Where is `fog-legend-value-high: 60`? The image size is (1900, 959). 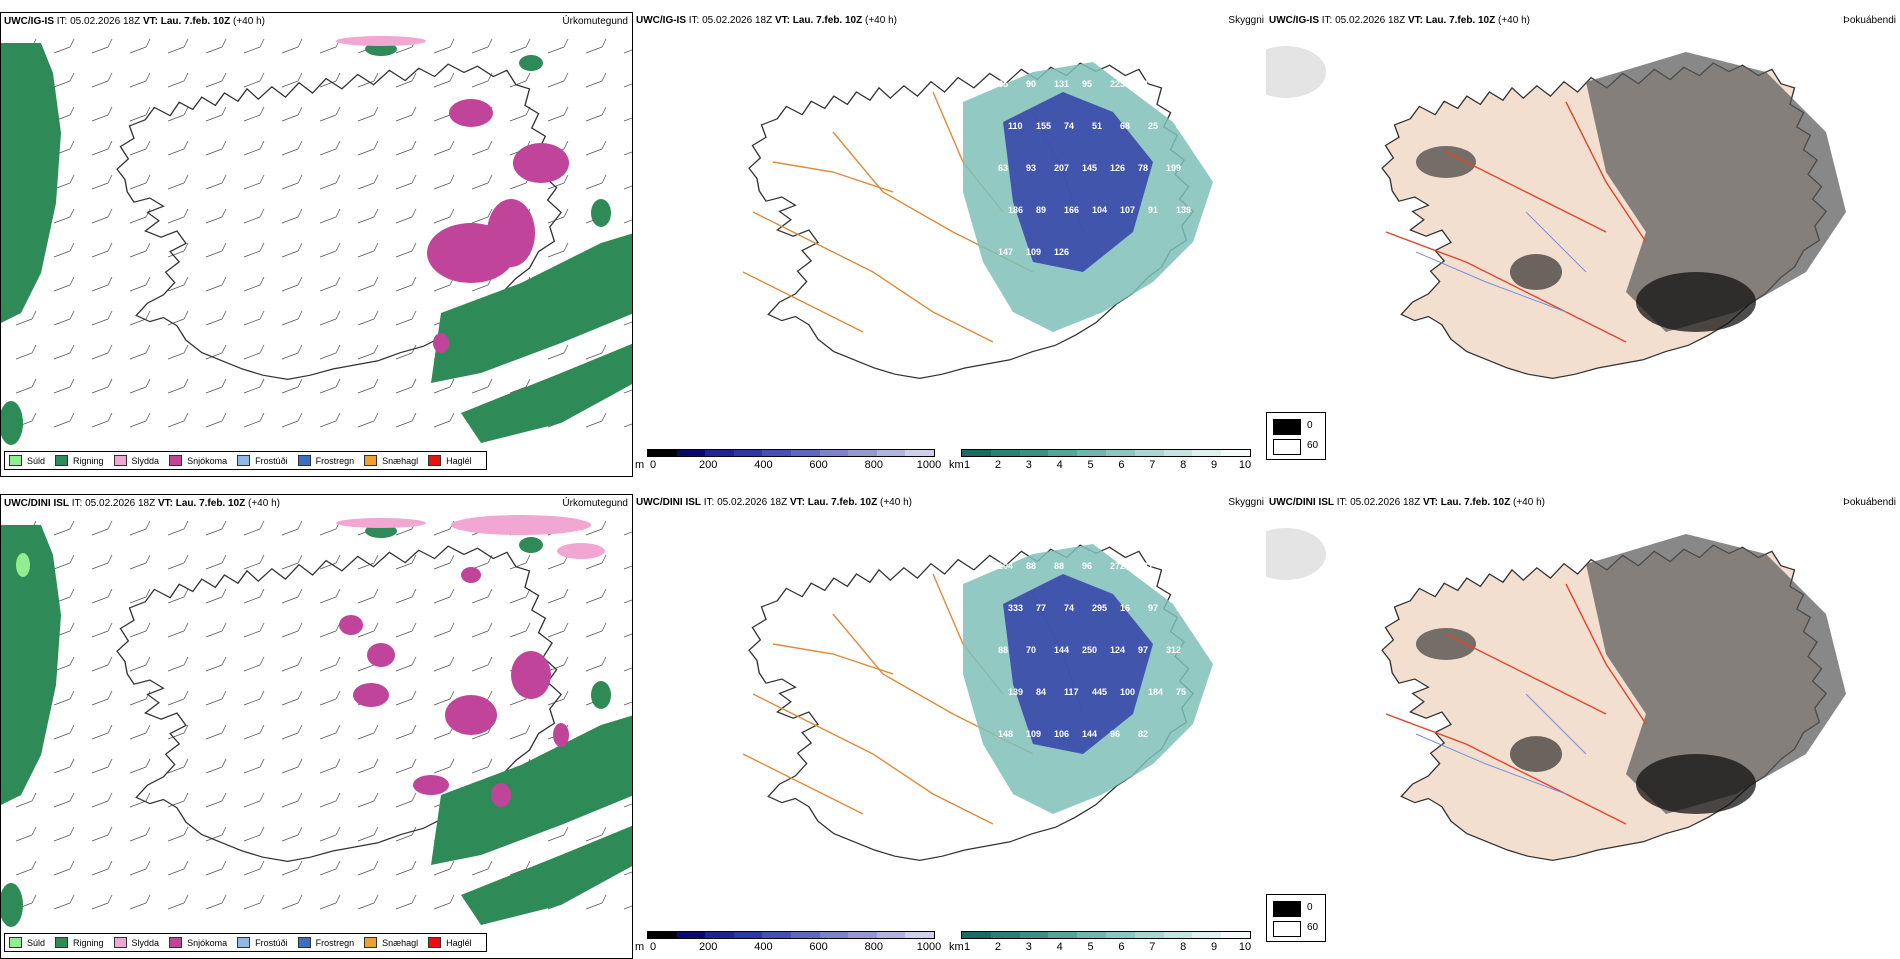 fog-legend-value-high: 60 is located at coordinates (1313, 927).